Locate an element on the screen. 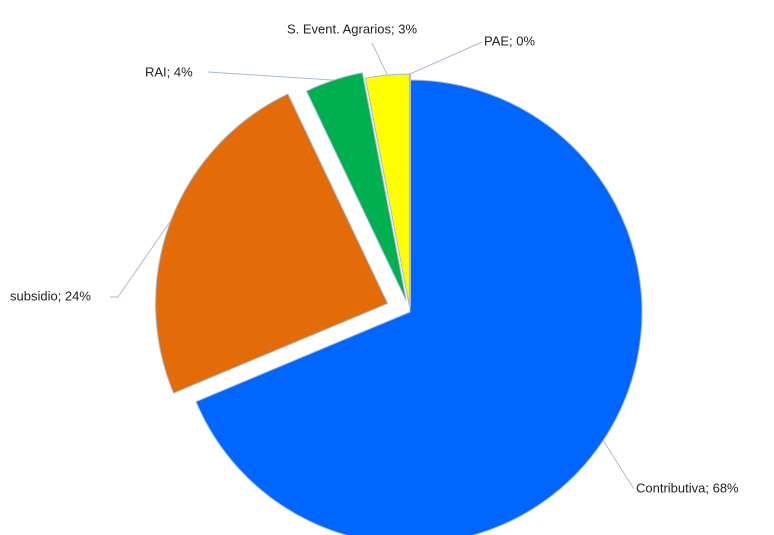 The image size is (774, 535). data-label: PAE; 0% is located at coordinates (510, 40).